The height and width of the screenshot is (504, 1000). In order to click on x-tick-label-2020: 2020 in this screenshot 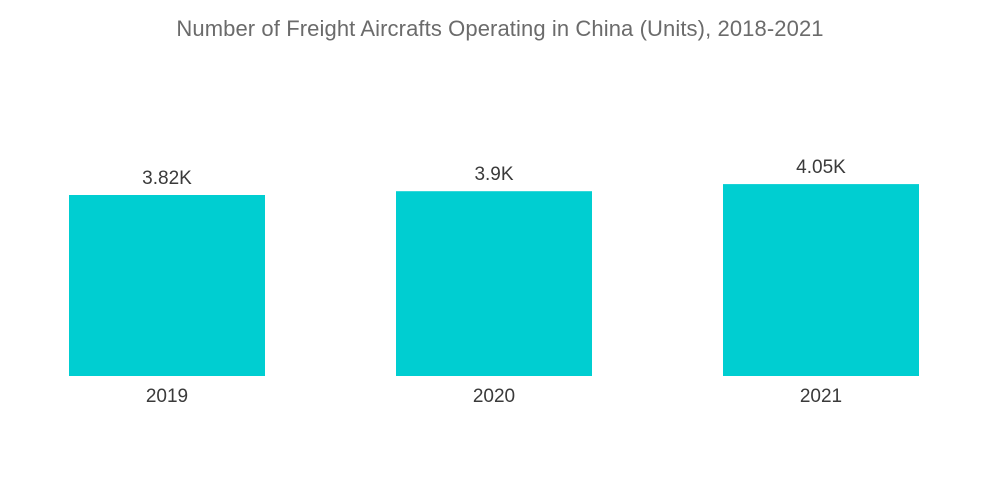, I will do `click(494, 396)`.